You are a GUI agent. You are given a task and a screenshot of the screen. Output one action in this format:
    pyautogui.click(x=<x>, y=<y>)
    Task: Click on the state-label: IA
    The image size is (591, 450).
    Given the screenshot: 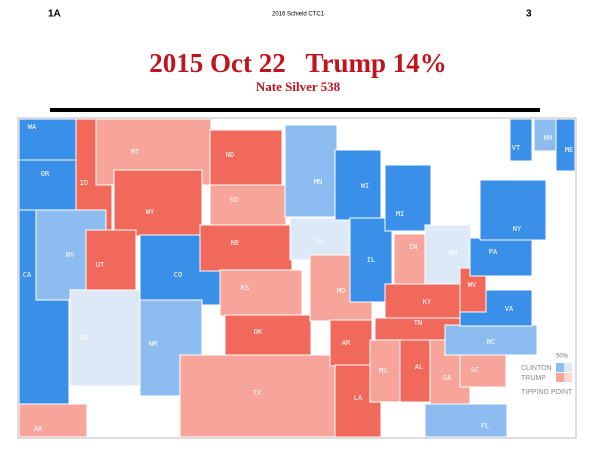 What is the action you would take?
    pyautogui.click(x=318, y=241)
    